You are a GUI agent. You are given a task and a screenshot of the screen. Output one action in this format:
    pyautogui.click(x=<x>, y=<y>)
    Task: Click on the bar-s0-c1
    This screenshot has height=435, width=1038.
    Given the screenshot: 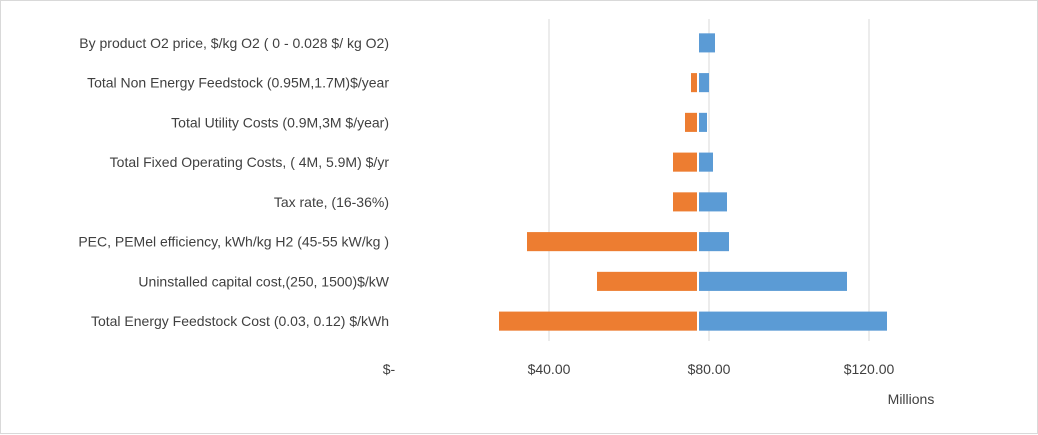 What is the action you would take?
    pyautogui.click(x=694, y=83)
    